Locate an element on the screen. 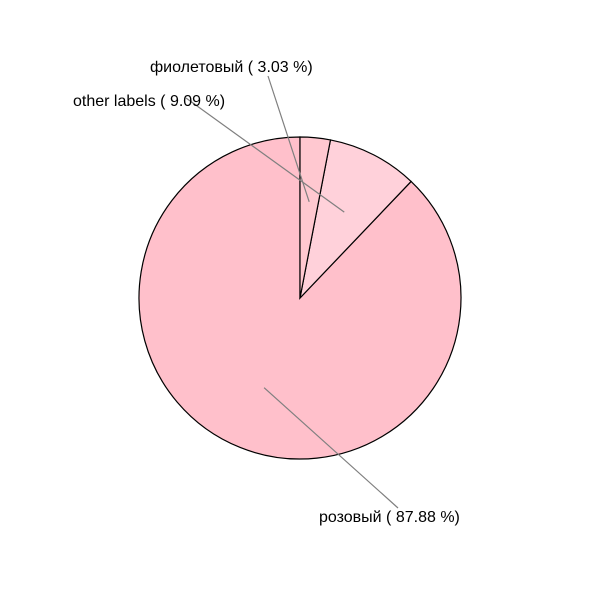  slice-label-other-labels: other labels ( 9.09 %) is located at coordinates (149, 101).